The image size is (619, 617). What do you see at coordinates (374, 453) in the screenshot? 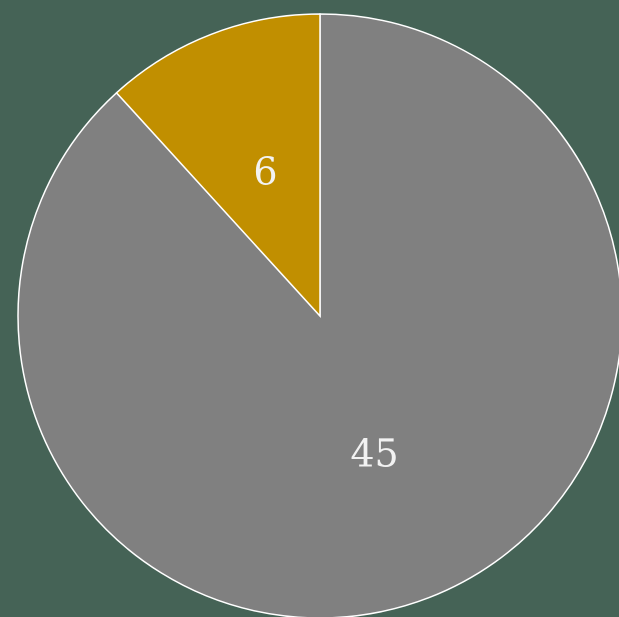
I see `slice-label: 45` at bounding box center [374, 453].